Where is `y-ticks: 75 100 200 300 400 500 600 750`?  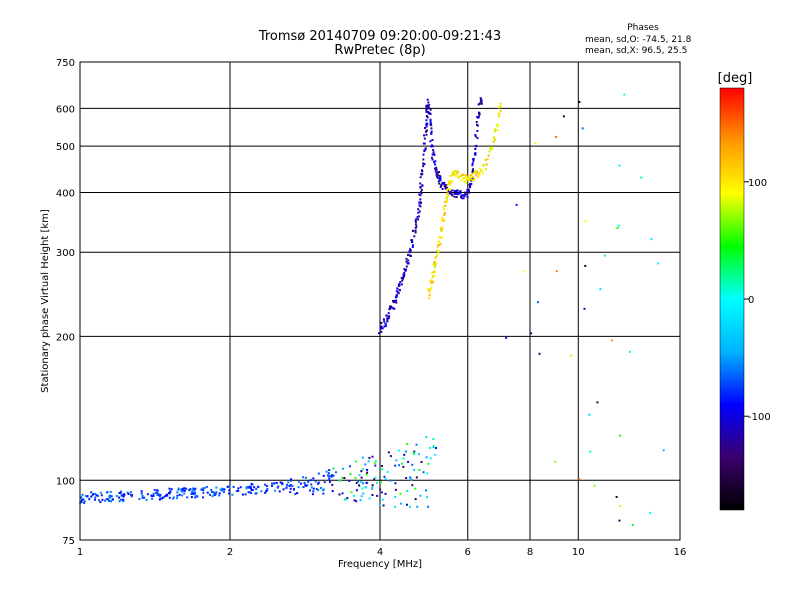 y-ticks: 75 100 200 300 400 500 600 750 is located at coordinates (65, 302).